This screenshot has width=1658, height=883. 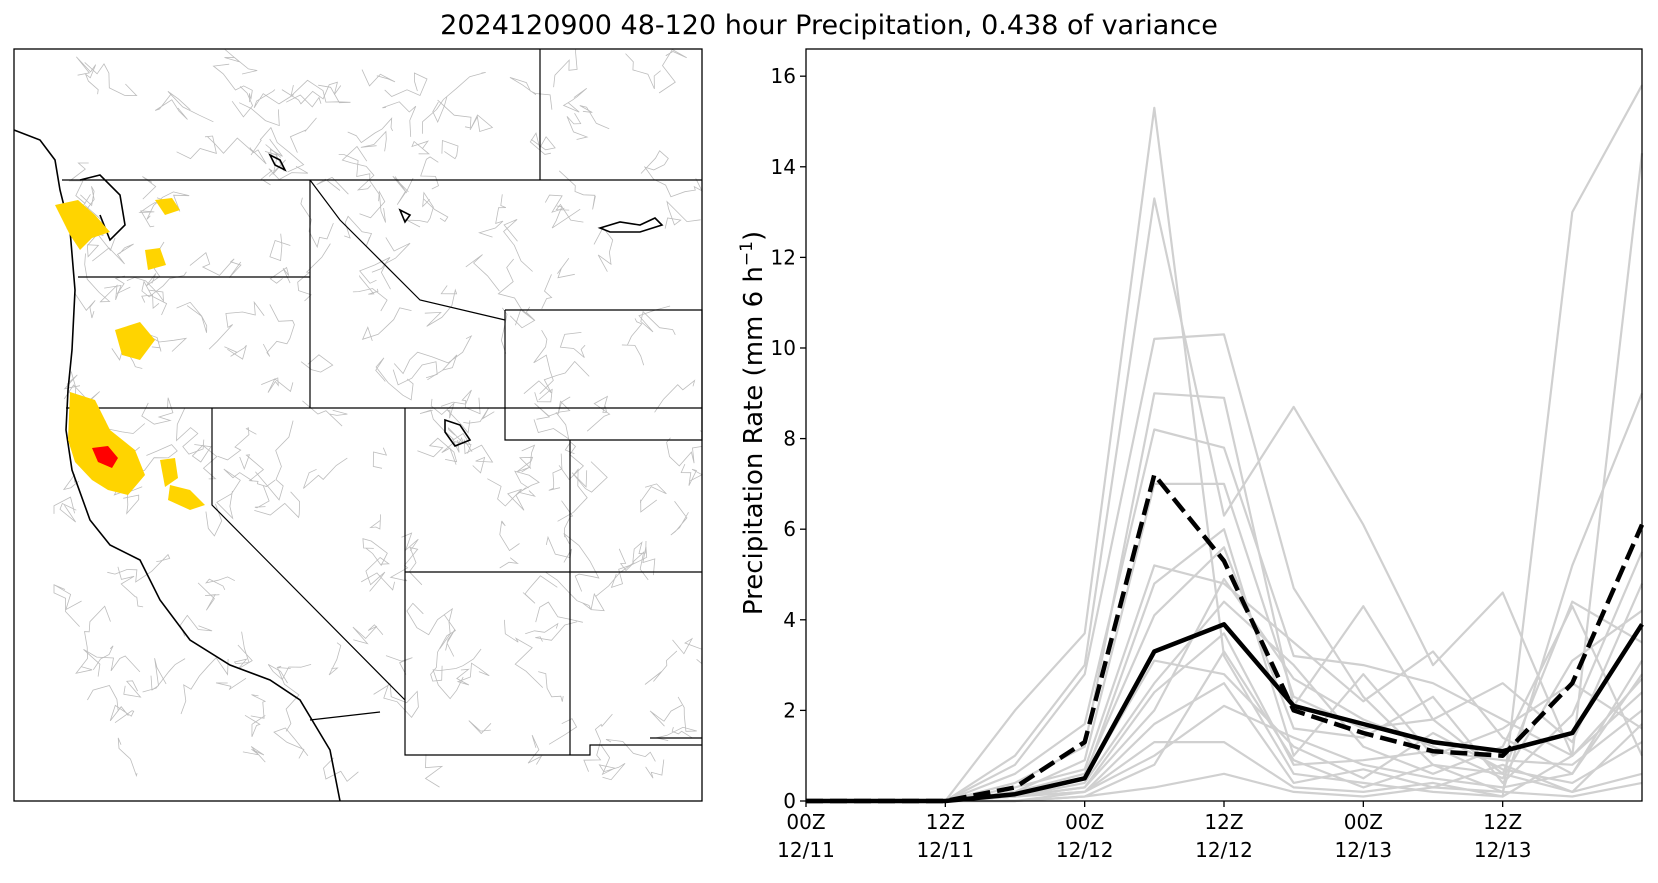 I want to click on y-tick-label: 14, so click(x=783, y=167).